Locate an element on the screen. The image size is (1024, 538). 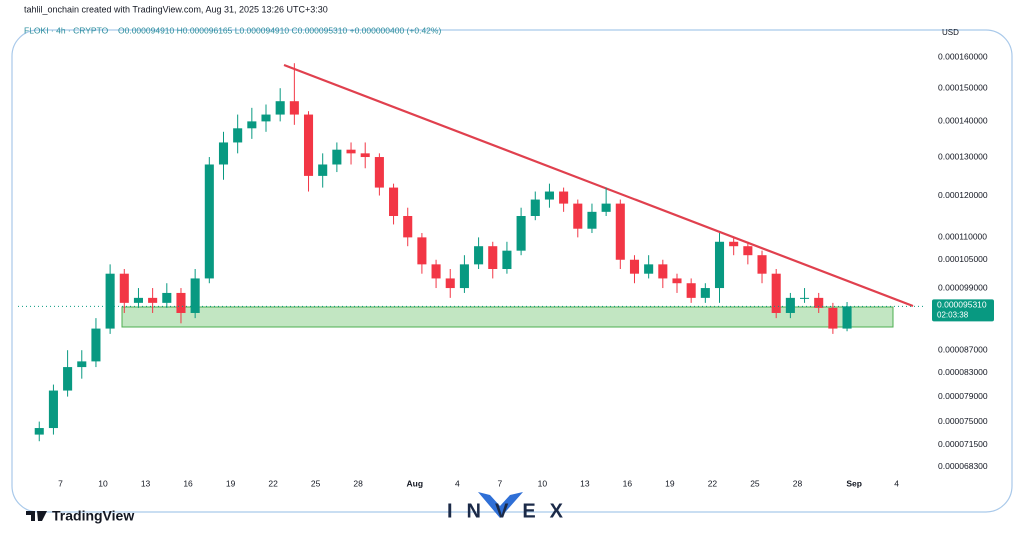
y-unit: USD is located at coordinates (950, 32).